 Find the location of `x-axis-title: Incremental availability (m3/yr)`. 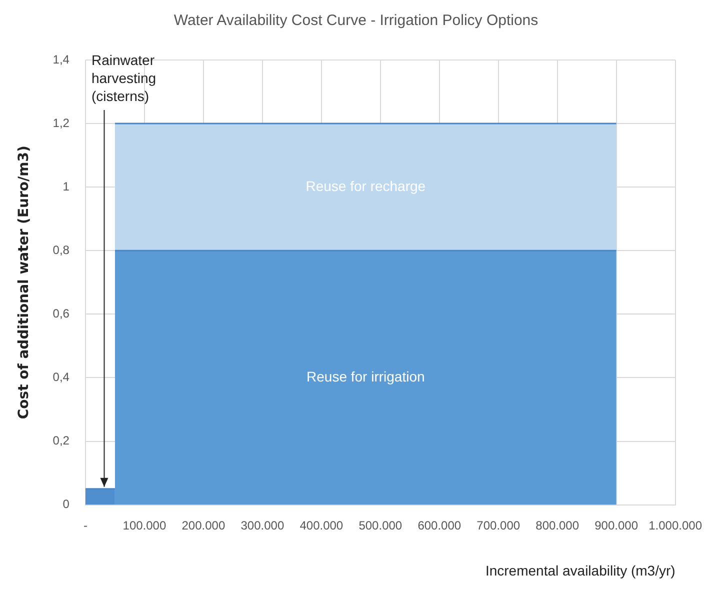

x-axis-title: Incremental availability (m3/yr) is located at coordinates (580, 570).